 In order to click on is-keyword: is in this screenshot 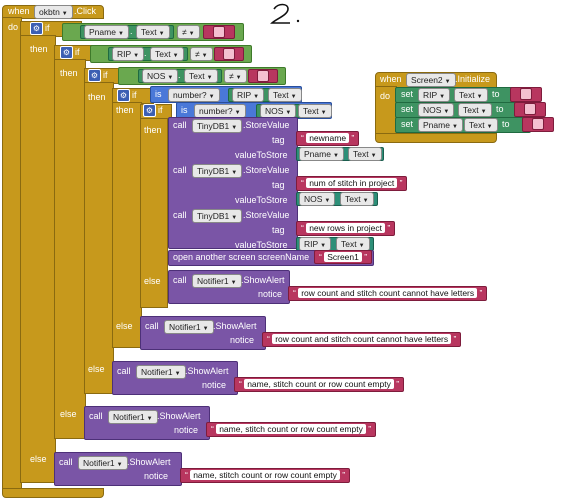, I will do `click(184, 110)`.